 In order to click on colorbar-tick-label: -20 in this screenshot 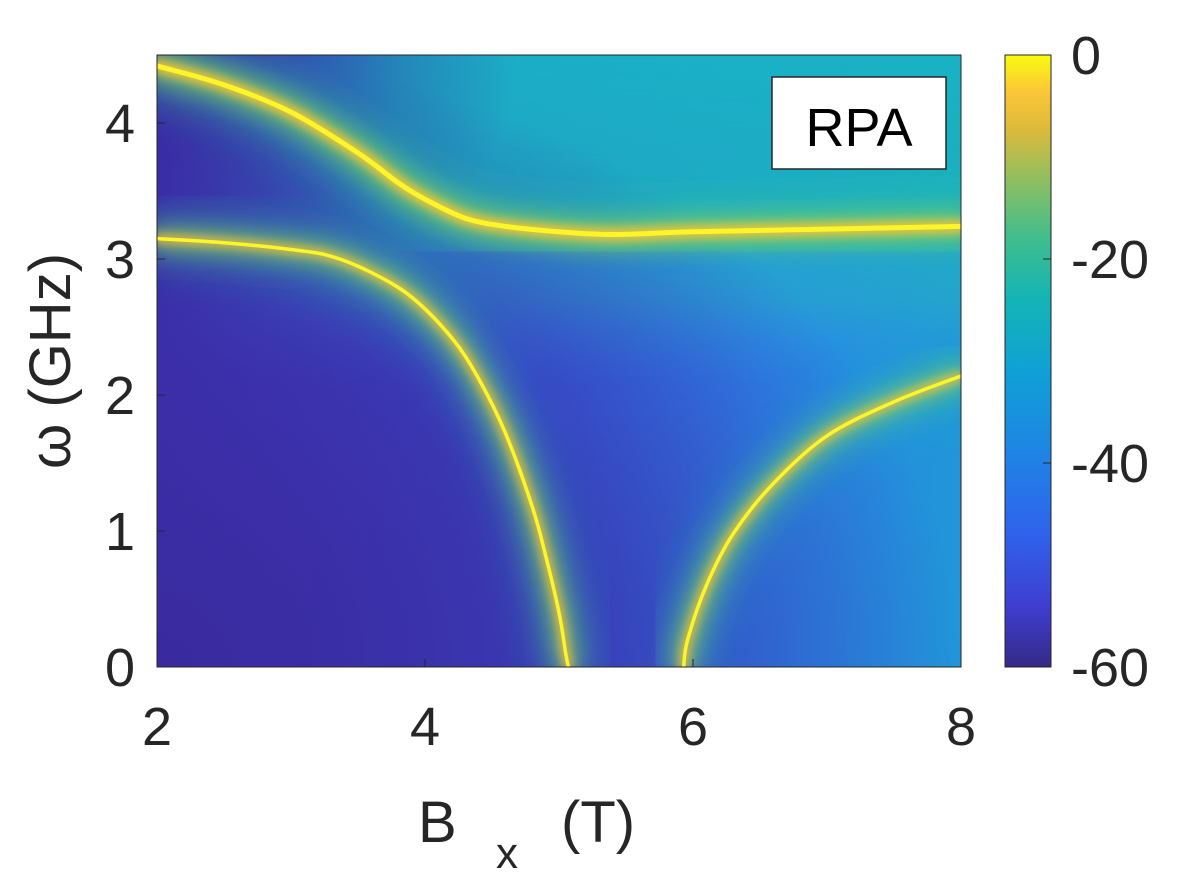, I will do `click(1110, 260)`.